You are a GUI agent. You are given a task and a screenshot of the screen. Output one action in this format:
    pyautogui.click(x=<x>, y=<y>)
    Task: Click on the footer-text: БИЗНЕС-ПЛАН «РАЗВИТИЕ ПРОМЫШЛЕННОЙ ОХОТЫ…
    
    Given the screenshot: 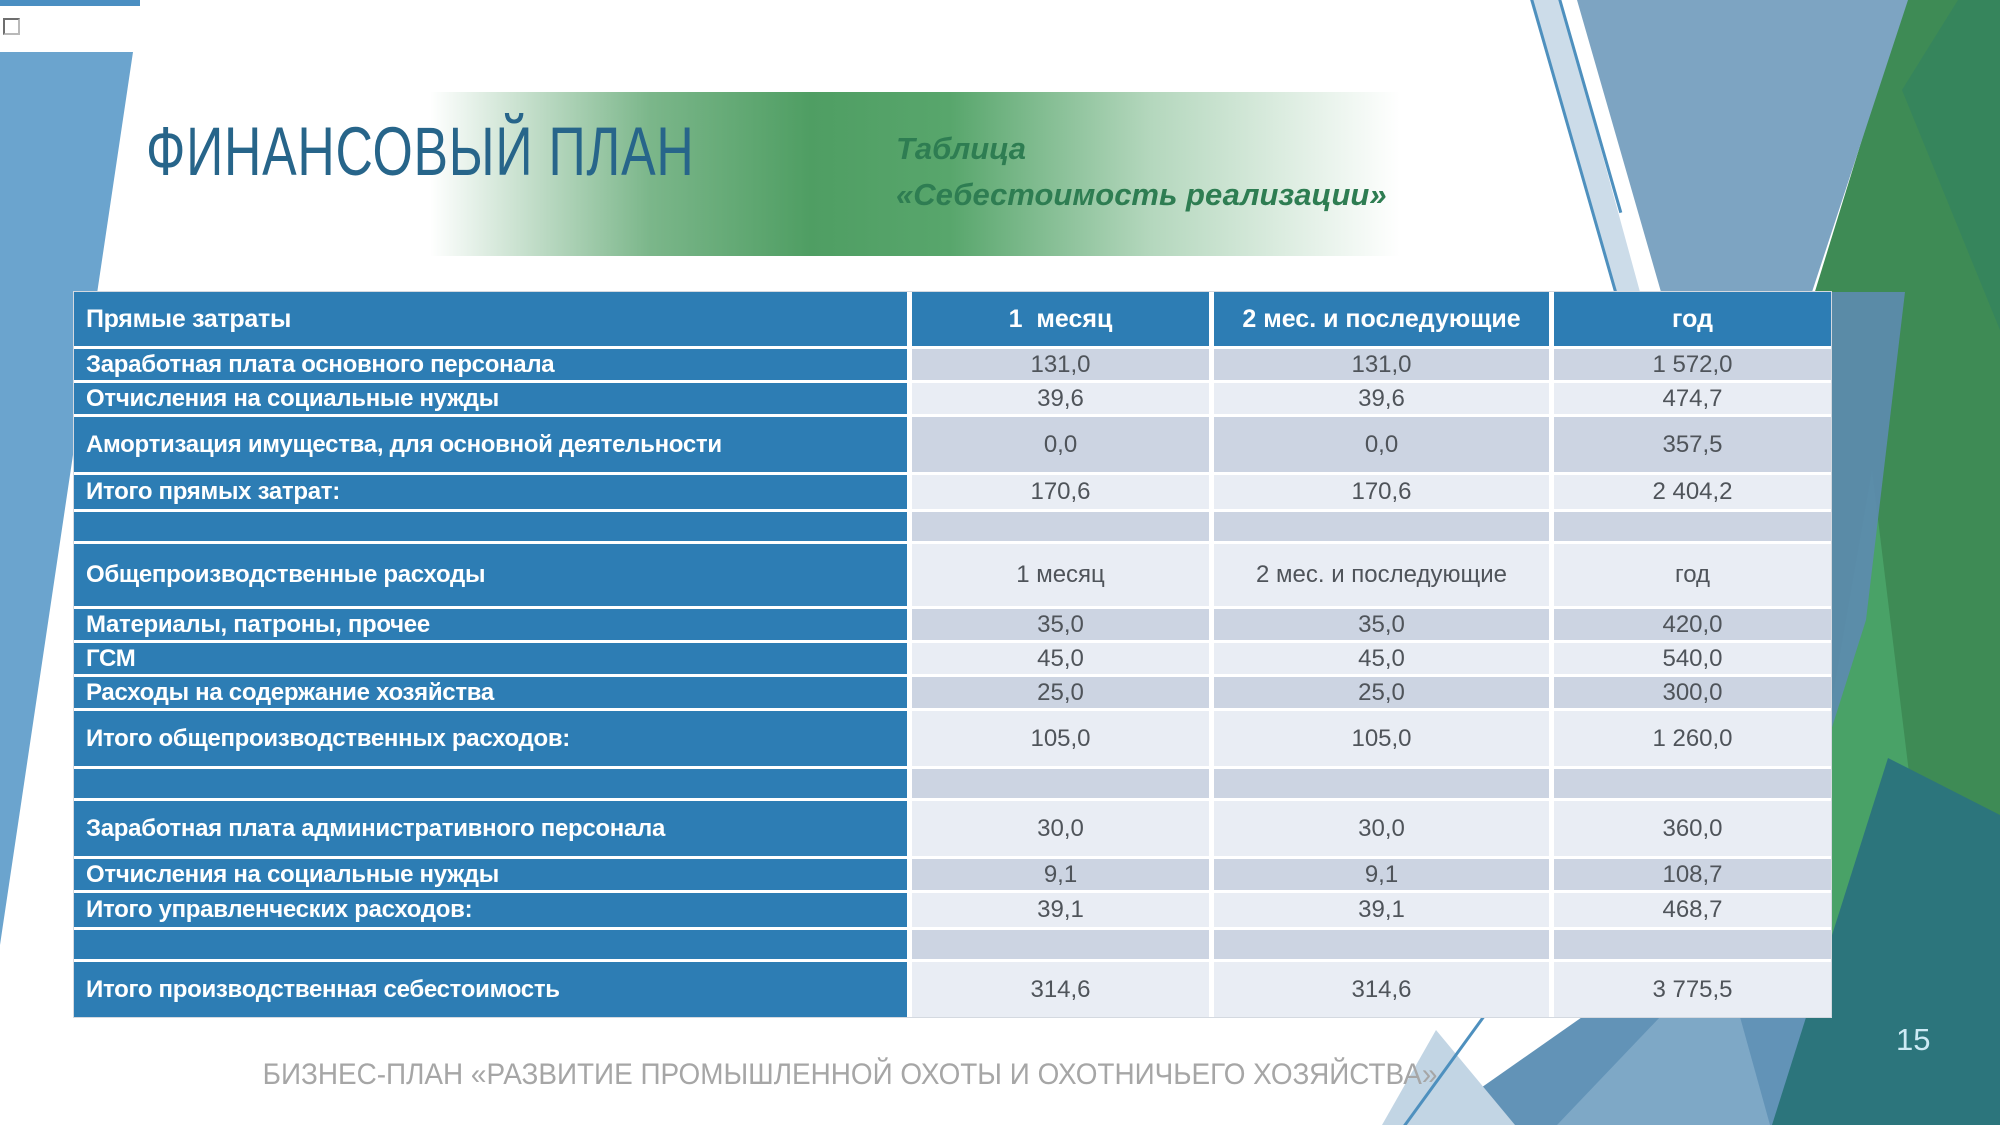 What is the action you would take?
    pyautogui.click(x=850, y=1074)
    